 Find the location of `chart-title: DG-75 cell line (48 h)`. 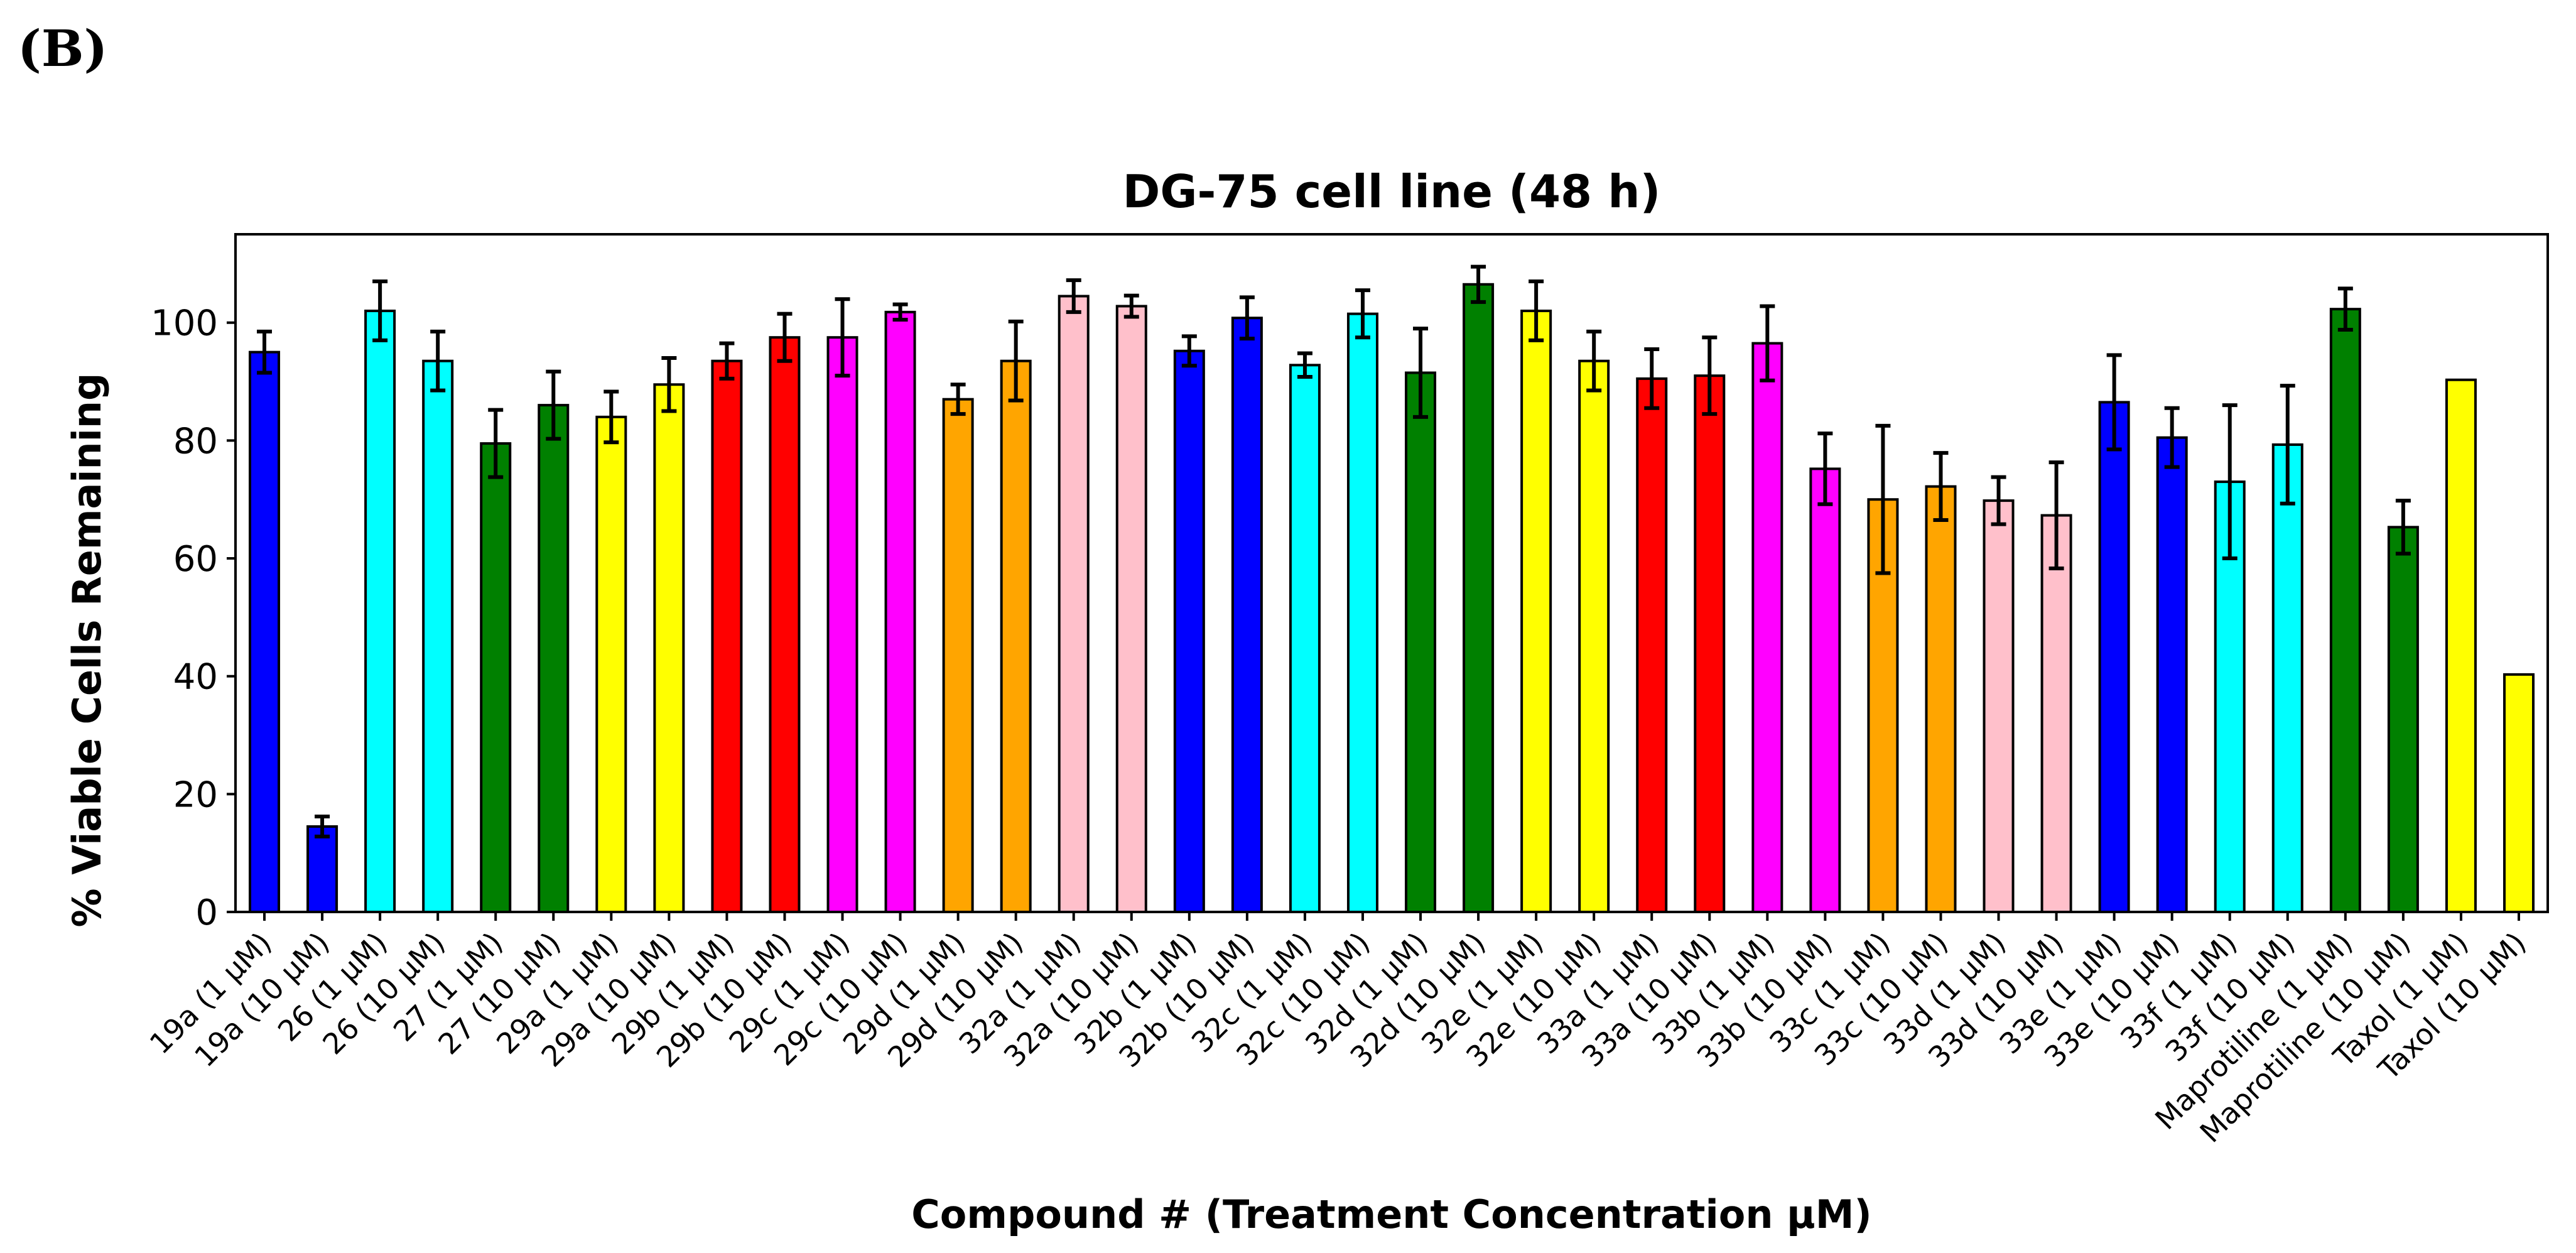

chart-title: DG-75 cell line (48 h) is located at coordinates (1392, 191).